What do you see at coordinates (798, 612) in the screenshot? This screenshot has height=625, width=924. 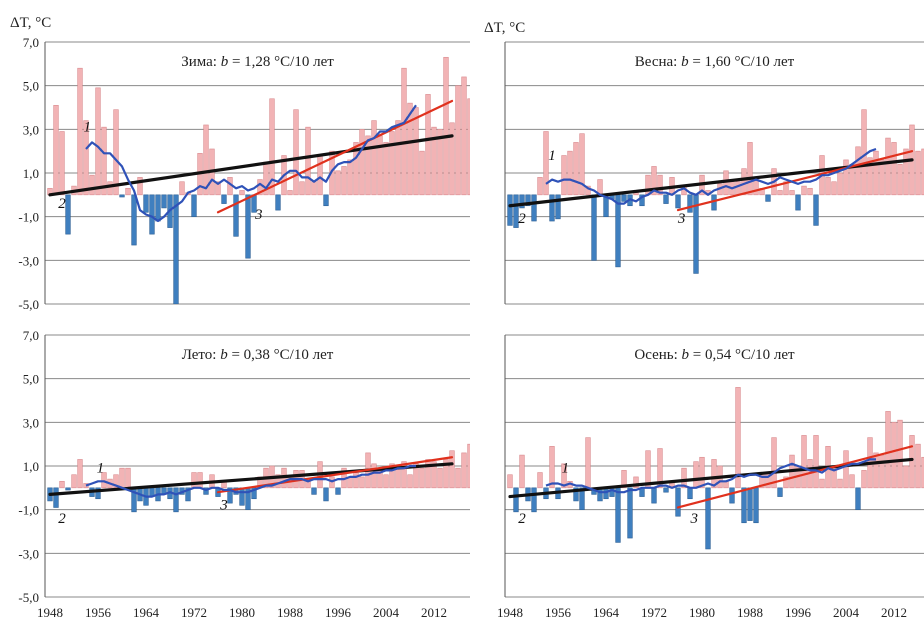 I see `x-tick-label: 1996` at bounding box center [798, 612].